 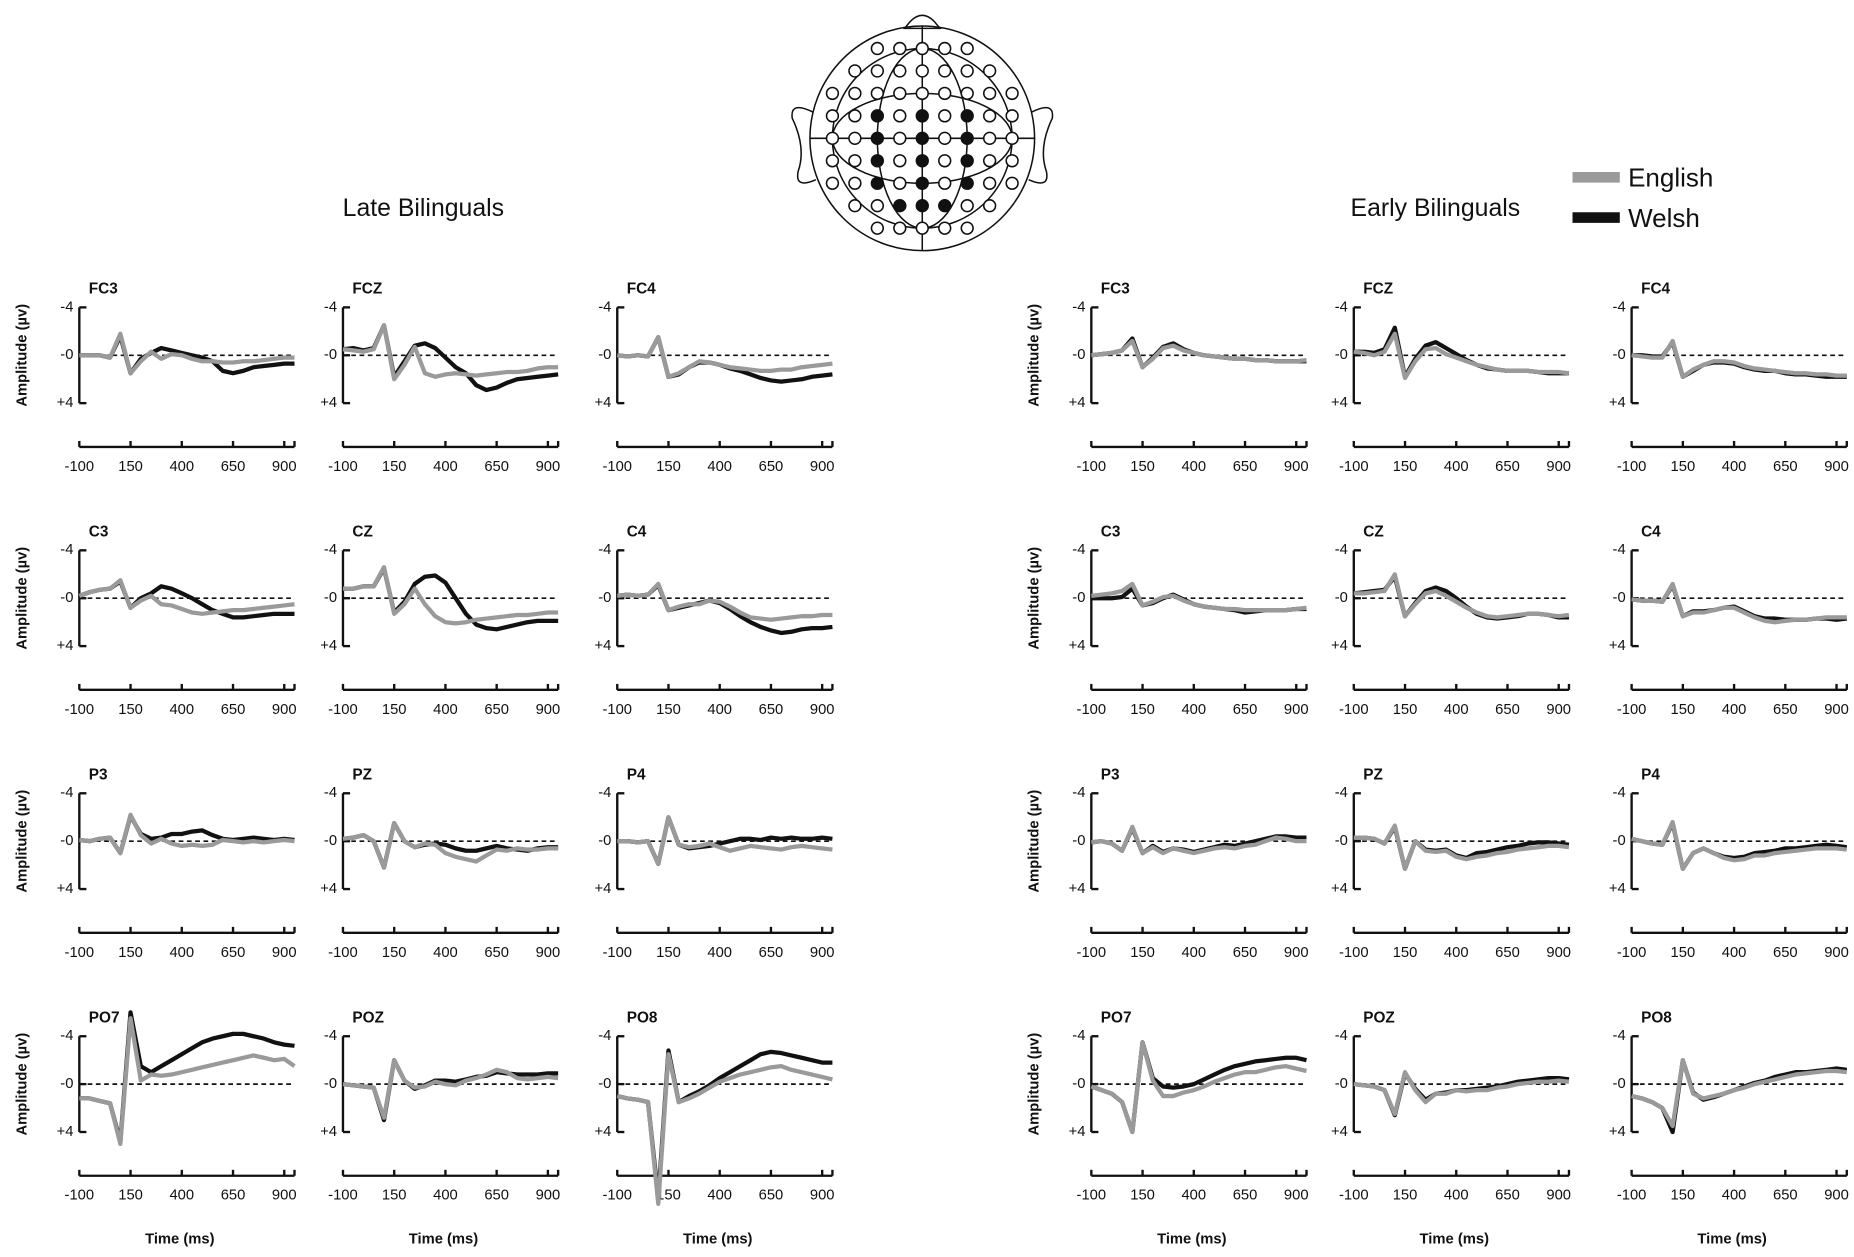 What do you see at coordinates (1115, 289) in the screenshot?
I see `panel-title: FC3` at bounding box center [1115, 289].